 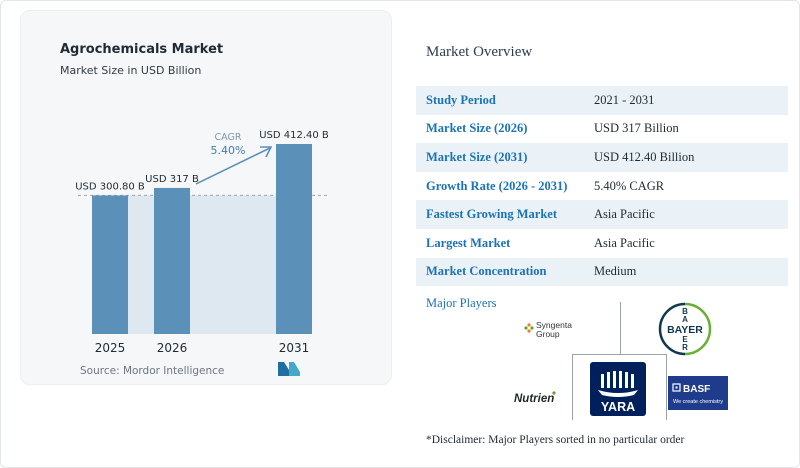 What do you see at coordinates (500, 157) in the screenshot?
I see `row-label: Market Size (2031)` at bounding box center [500, 157].